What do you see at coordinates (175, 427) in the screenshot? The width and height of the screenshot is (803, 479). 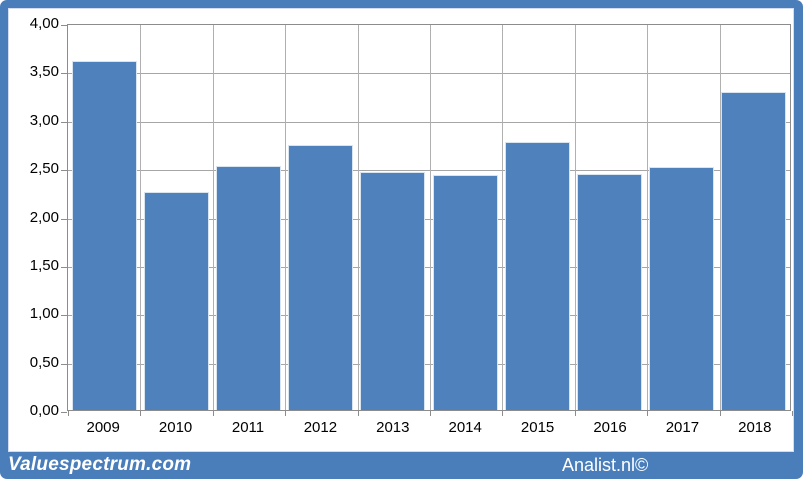 I see `x-tick-label-2010: 2010` at bounding box center [175, 427].